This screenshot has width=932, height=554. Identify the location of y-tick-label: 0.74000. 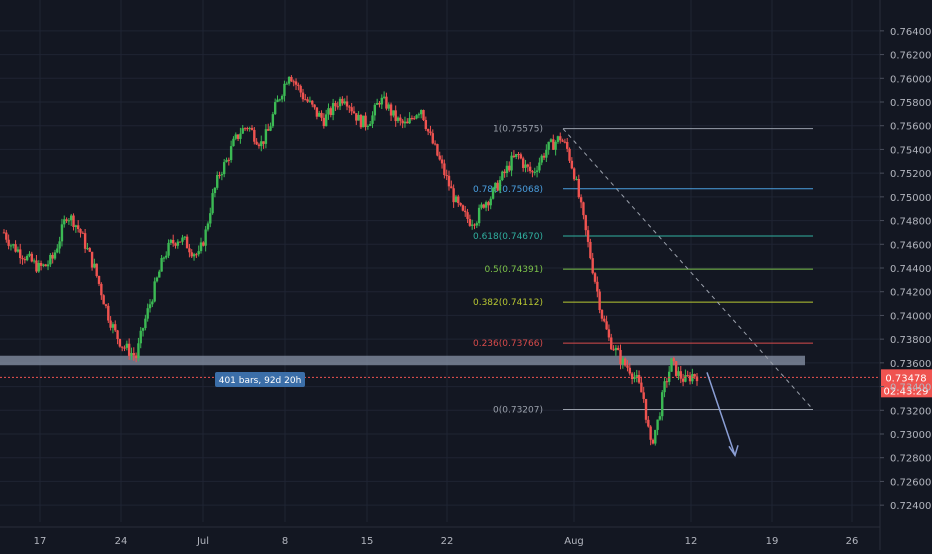
(910, 316).